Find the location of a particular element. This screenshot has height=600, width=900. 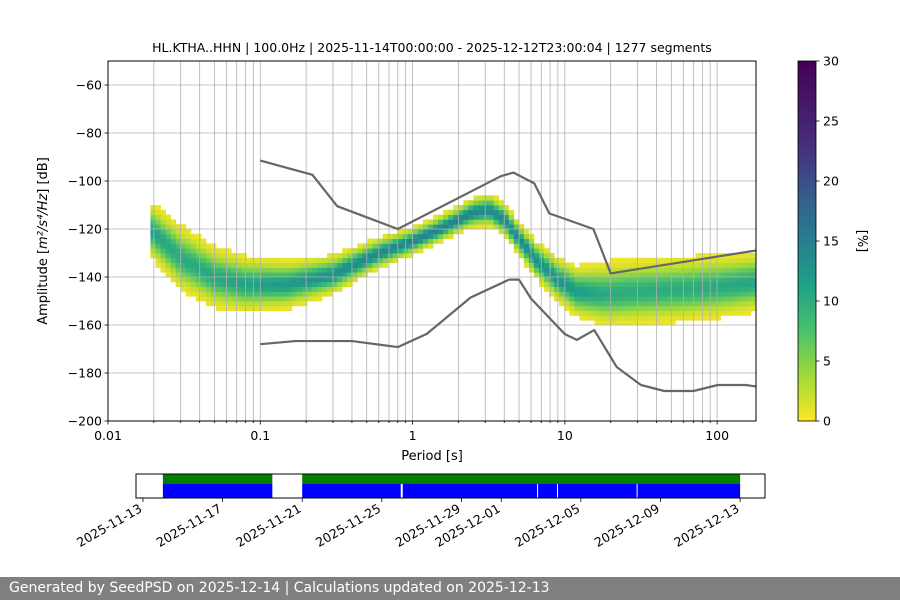

timeline-tick-label: 2025-12-05 is located at coordinates (547, 525).